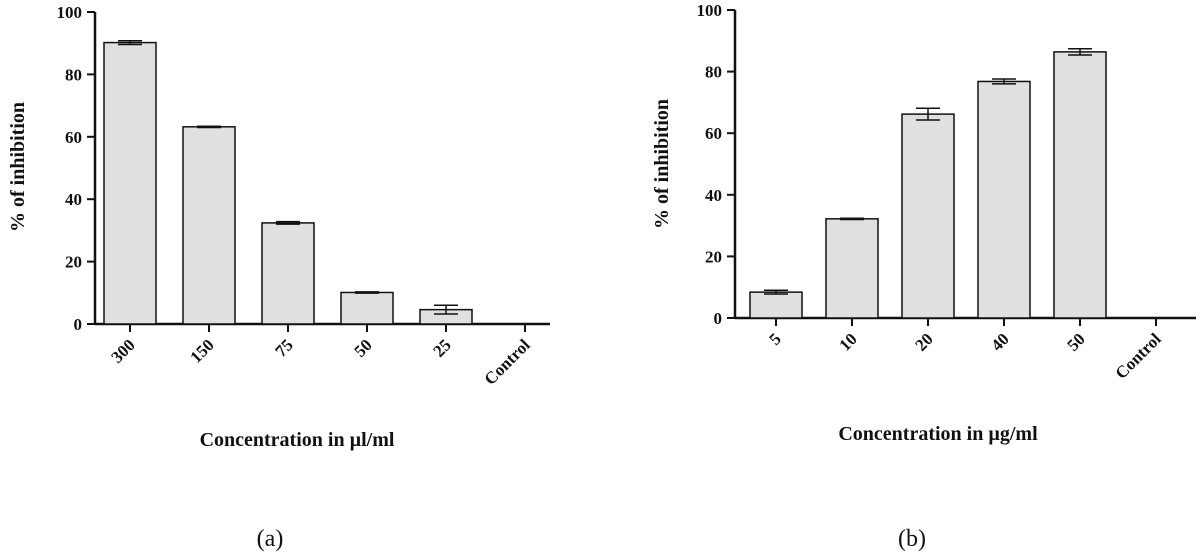 The image size is (1200, 554). Describe the element at coordinates (507, 361) in the screenshot. I see `chart-a-x-tick-label: Control` at that location.